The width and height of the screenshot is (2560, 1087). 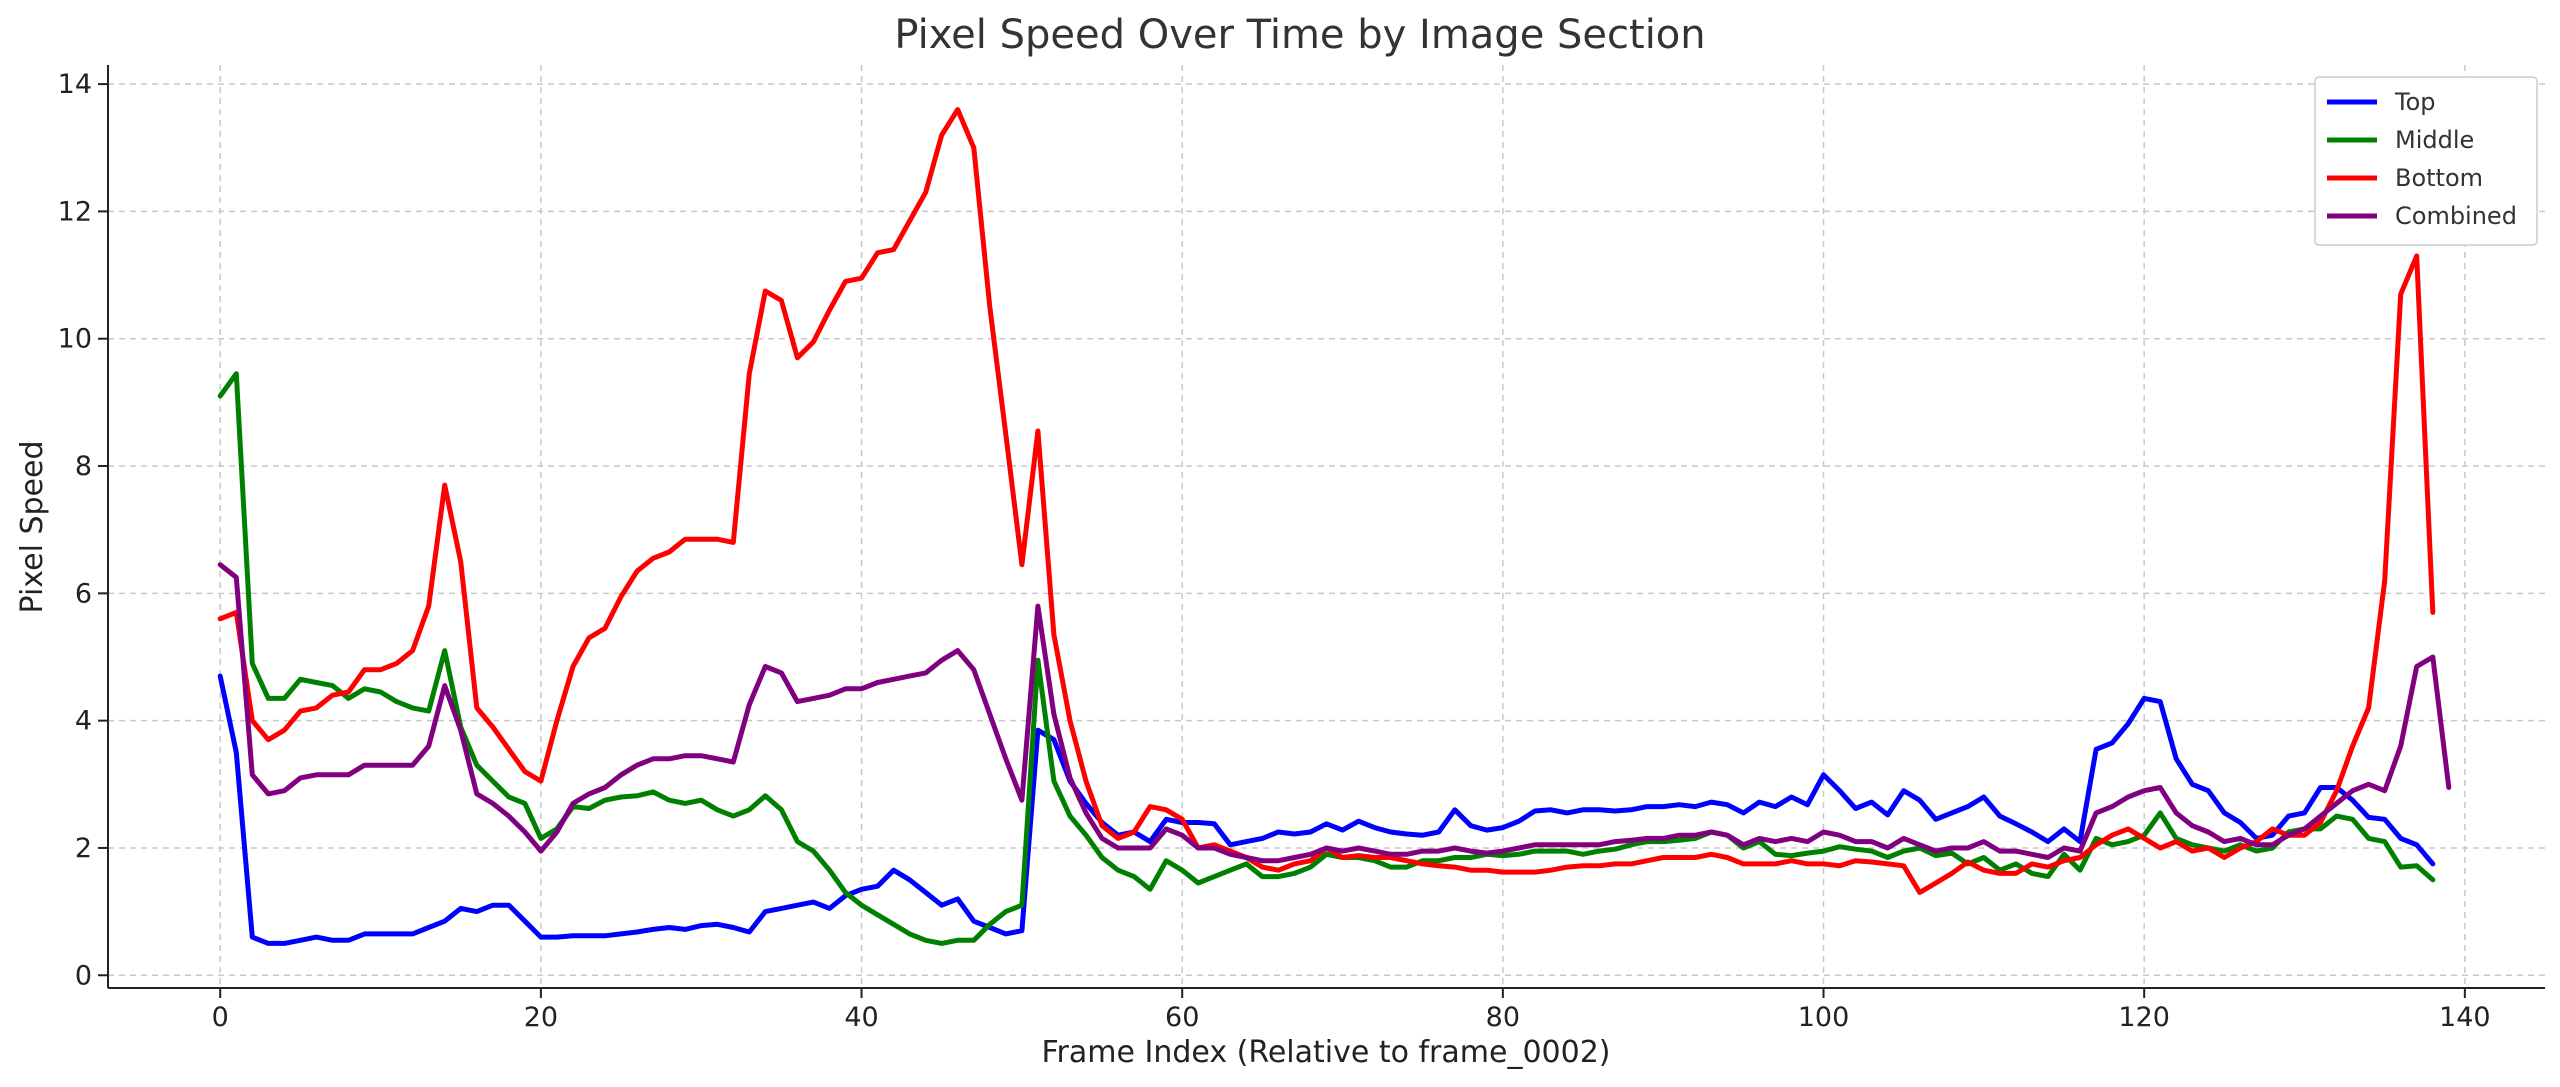 I want to click on y-tick-label: 10, so click(x=75, y=339).